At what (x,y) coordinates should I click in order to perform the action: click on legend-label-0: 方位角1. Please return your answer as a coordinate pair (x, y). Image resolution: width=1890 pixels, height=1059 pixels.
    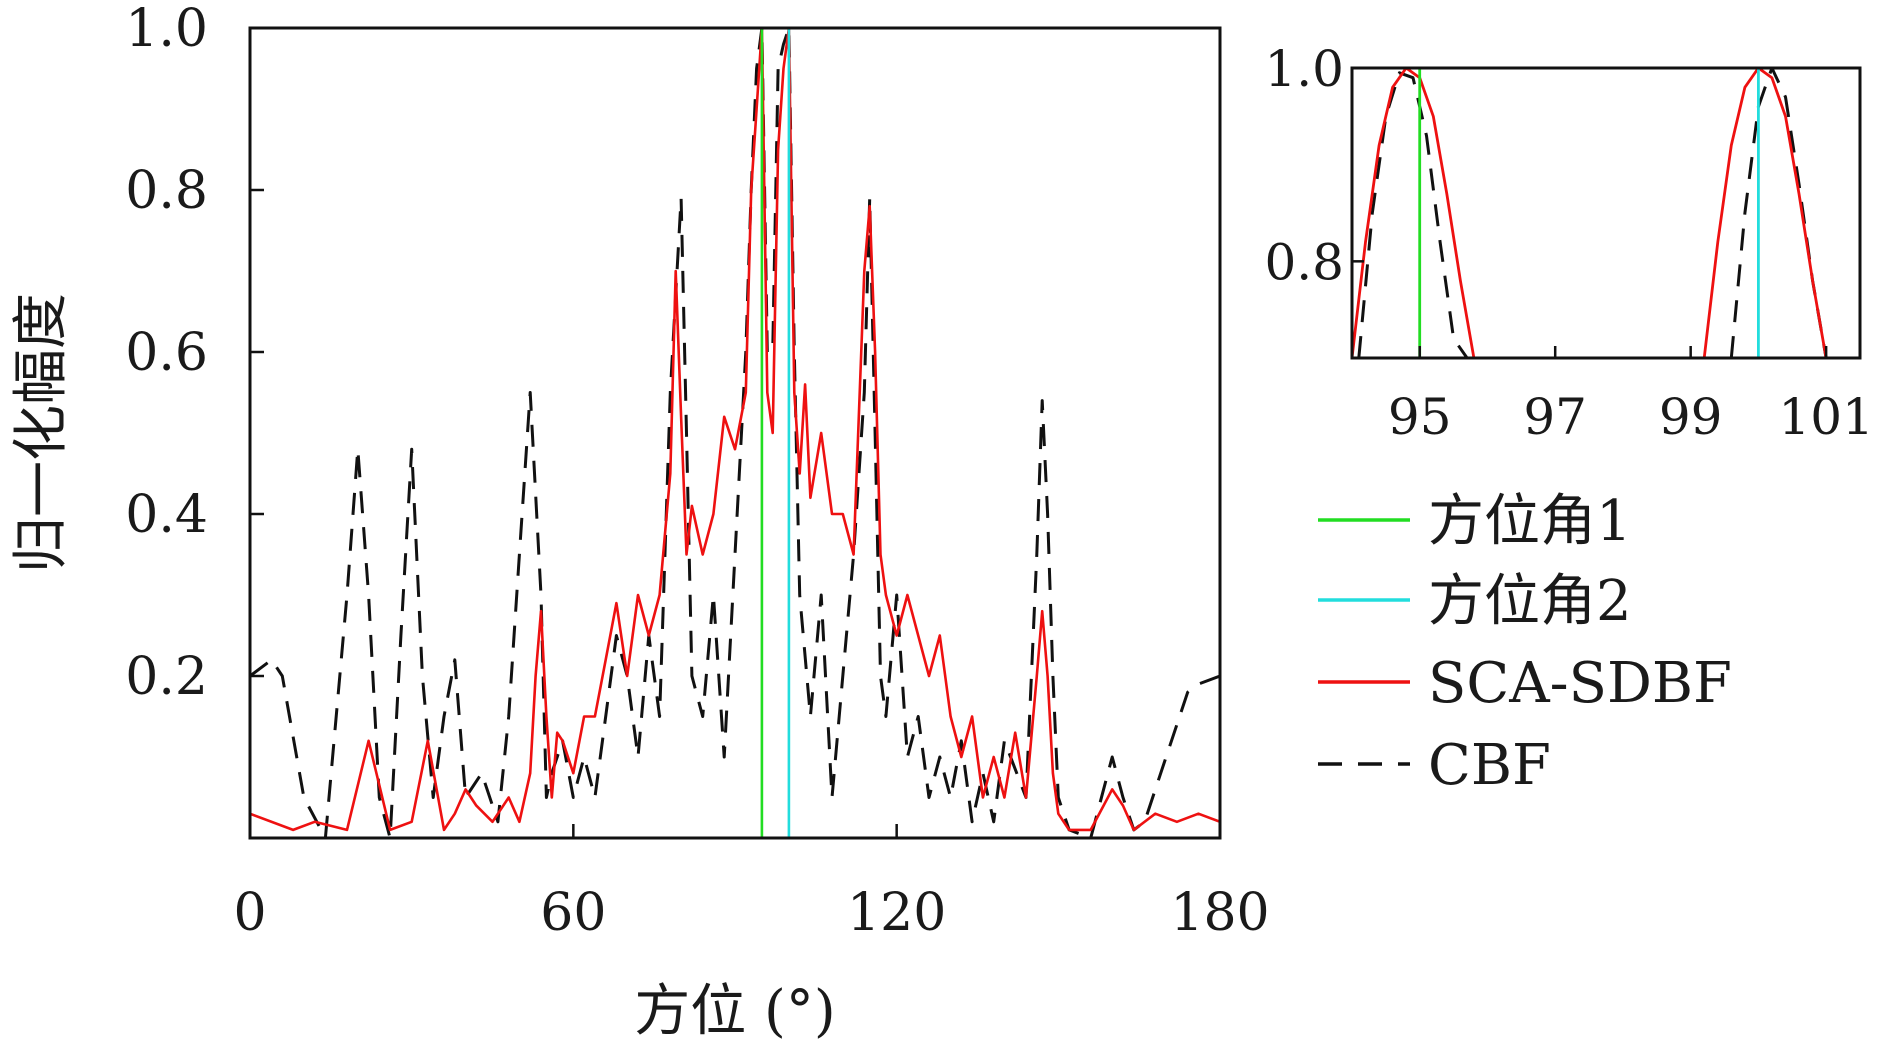
    Looking at the image, I should click on (1530, 521).